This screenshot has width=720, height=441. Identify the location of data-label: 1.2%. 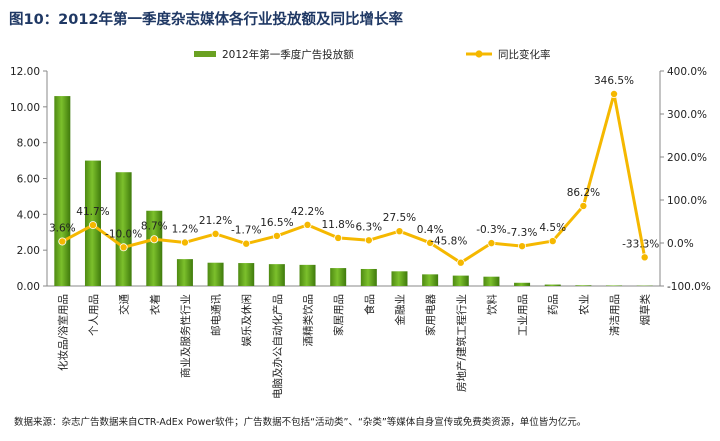
(185, 229).